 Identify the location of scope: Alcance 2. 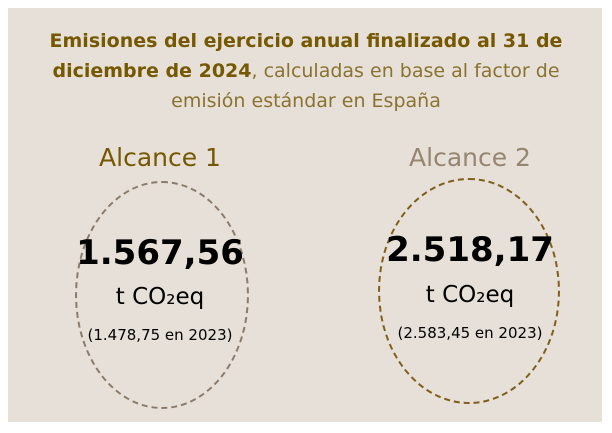
(470, 158).